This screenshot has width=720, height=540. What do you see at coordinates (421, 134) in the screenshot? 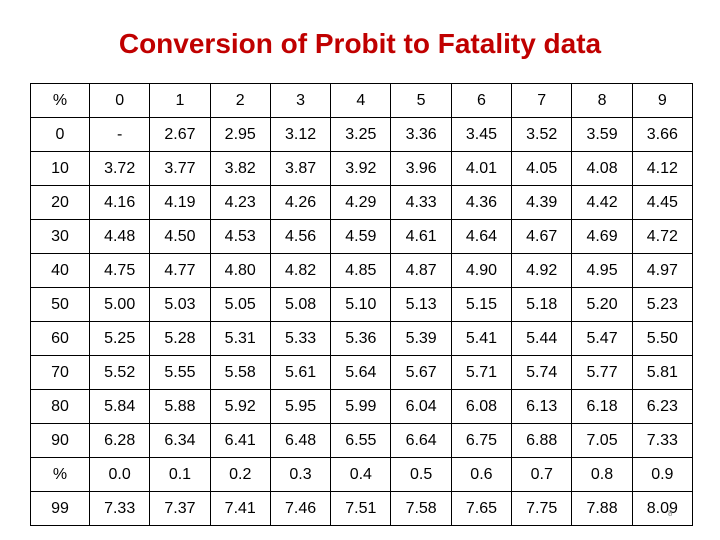
I see `table-cell: 3.36` at bounding box center [421, 134].